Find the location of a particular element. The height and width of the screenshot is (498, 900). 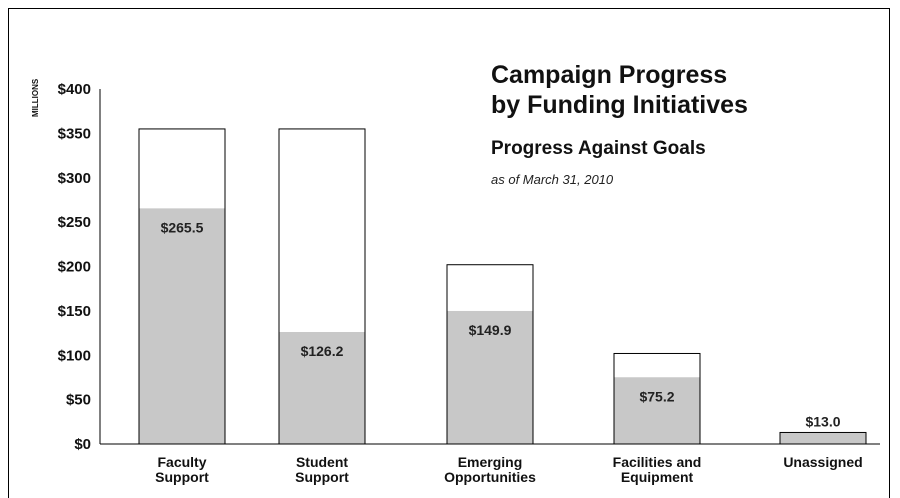

x-category-label: Unassigned is located at coordinates (822, 462).